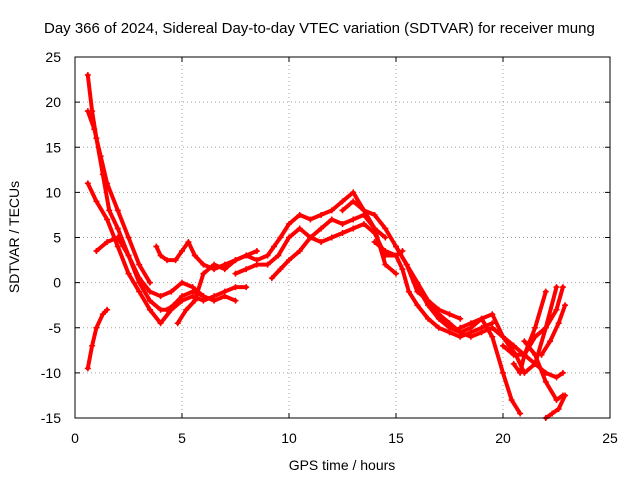  What do you see at coordinates (53, 102) in the screenshot?
I see `y-tick-label: 20` at bounding box center [53, 102].